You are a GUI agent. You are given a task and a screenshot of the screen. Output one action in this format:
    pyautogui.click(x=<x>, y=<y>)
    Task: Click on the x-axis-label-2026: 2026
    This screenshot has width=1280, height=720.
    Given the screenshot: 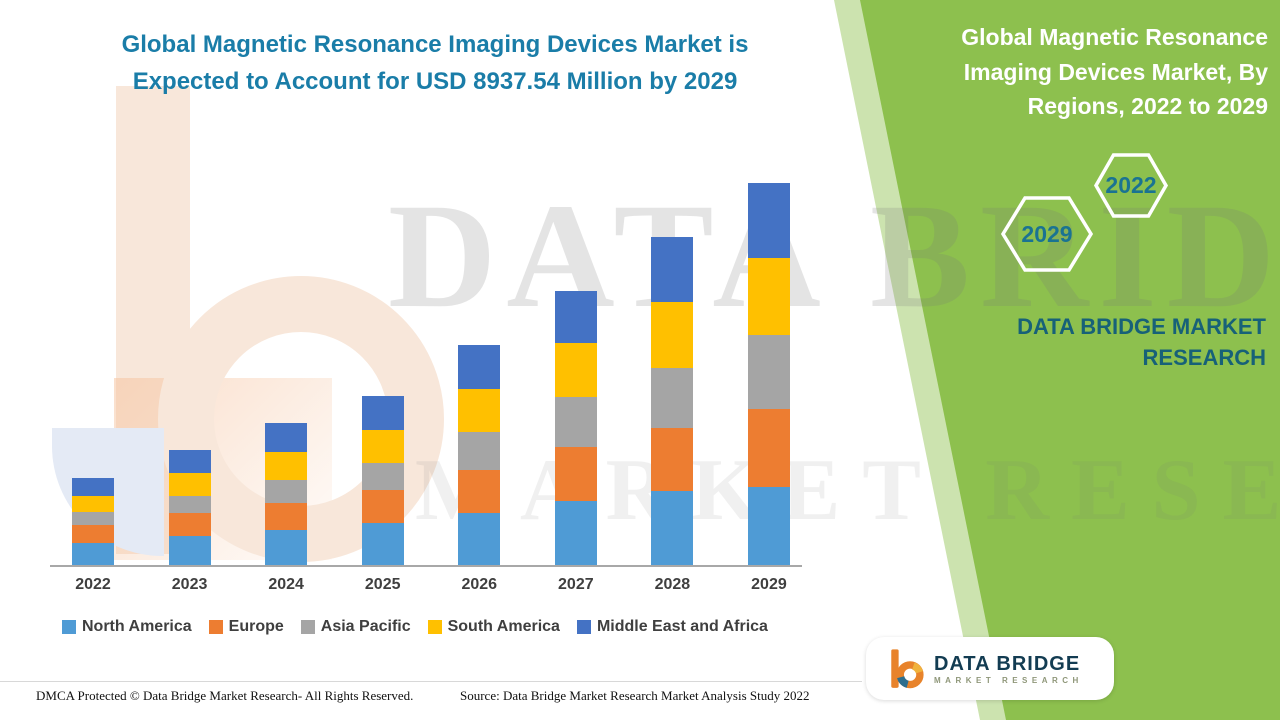 What is the action you would take?
    pyautogui.click(x=479, y=584)
    